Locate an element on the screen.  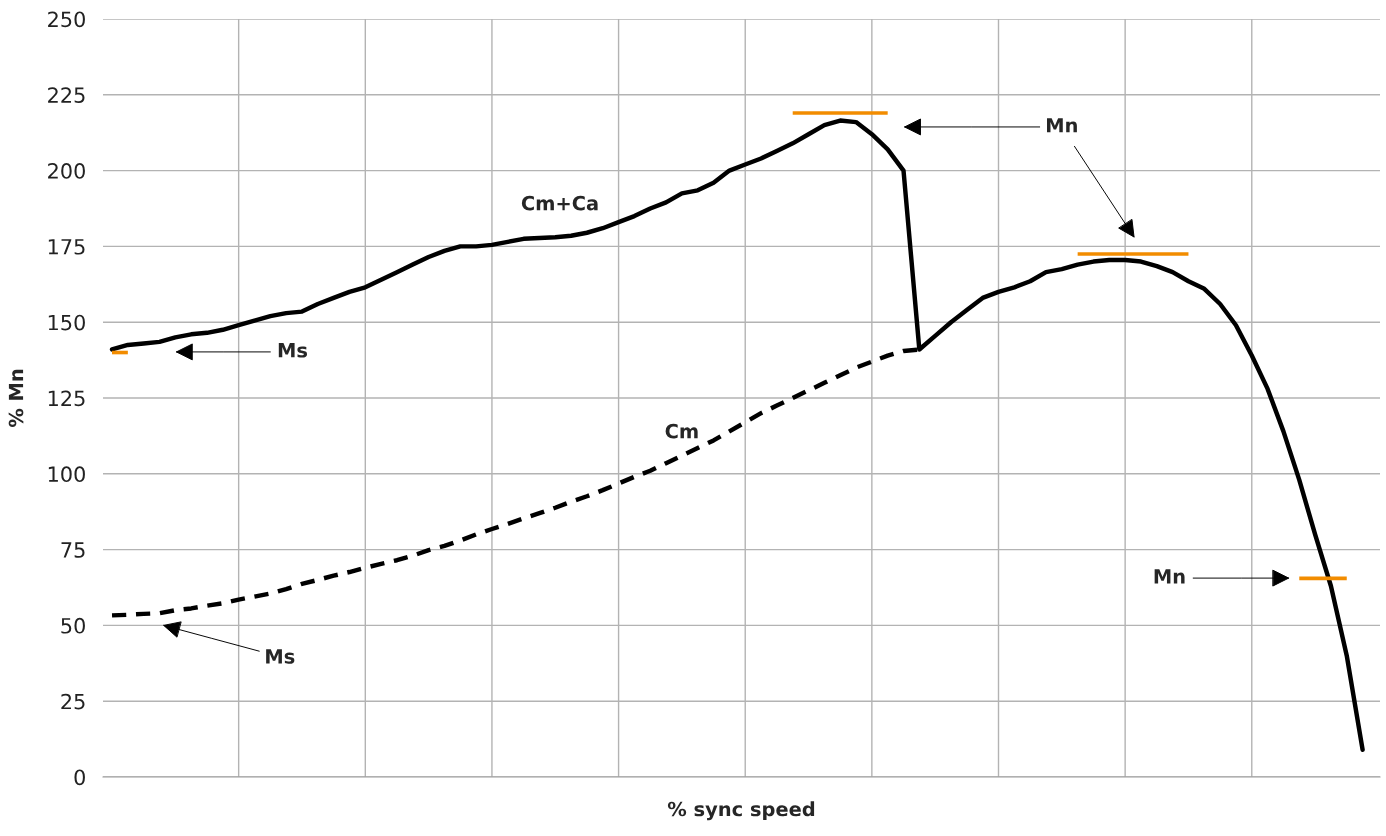
y-tick-label: 175 is located at coordinates (66, 247).